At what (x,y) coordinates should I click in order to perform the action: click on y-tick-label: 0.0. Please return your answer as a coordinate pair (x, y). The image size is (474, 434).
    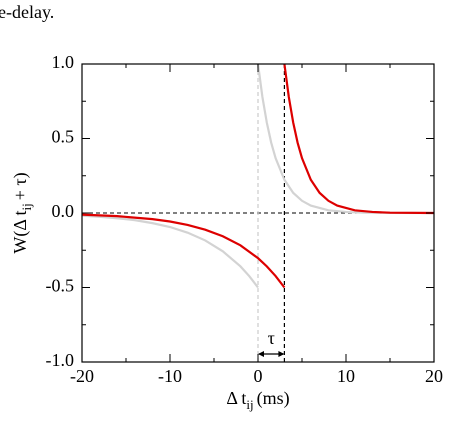
    Looking at the image, I should click on (63, 211).